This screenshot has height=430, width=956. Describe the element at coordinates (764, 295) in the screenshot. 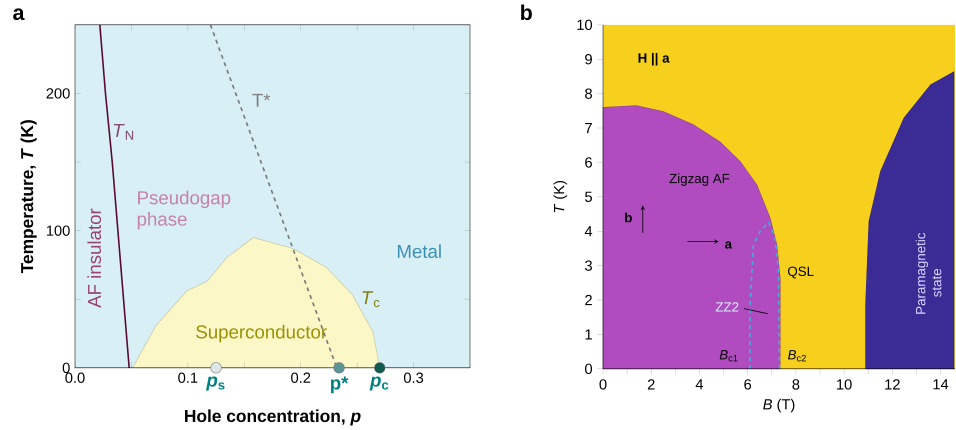

I see `line-series` at that location.